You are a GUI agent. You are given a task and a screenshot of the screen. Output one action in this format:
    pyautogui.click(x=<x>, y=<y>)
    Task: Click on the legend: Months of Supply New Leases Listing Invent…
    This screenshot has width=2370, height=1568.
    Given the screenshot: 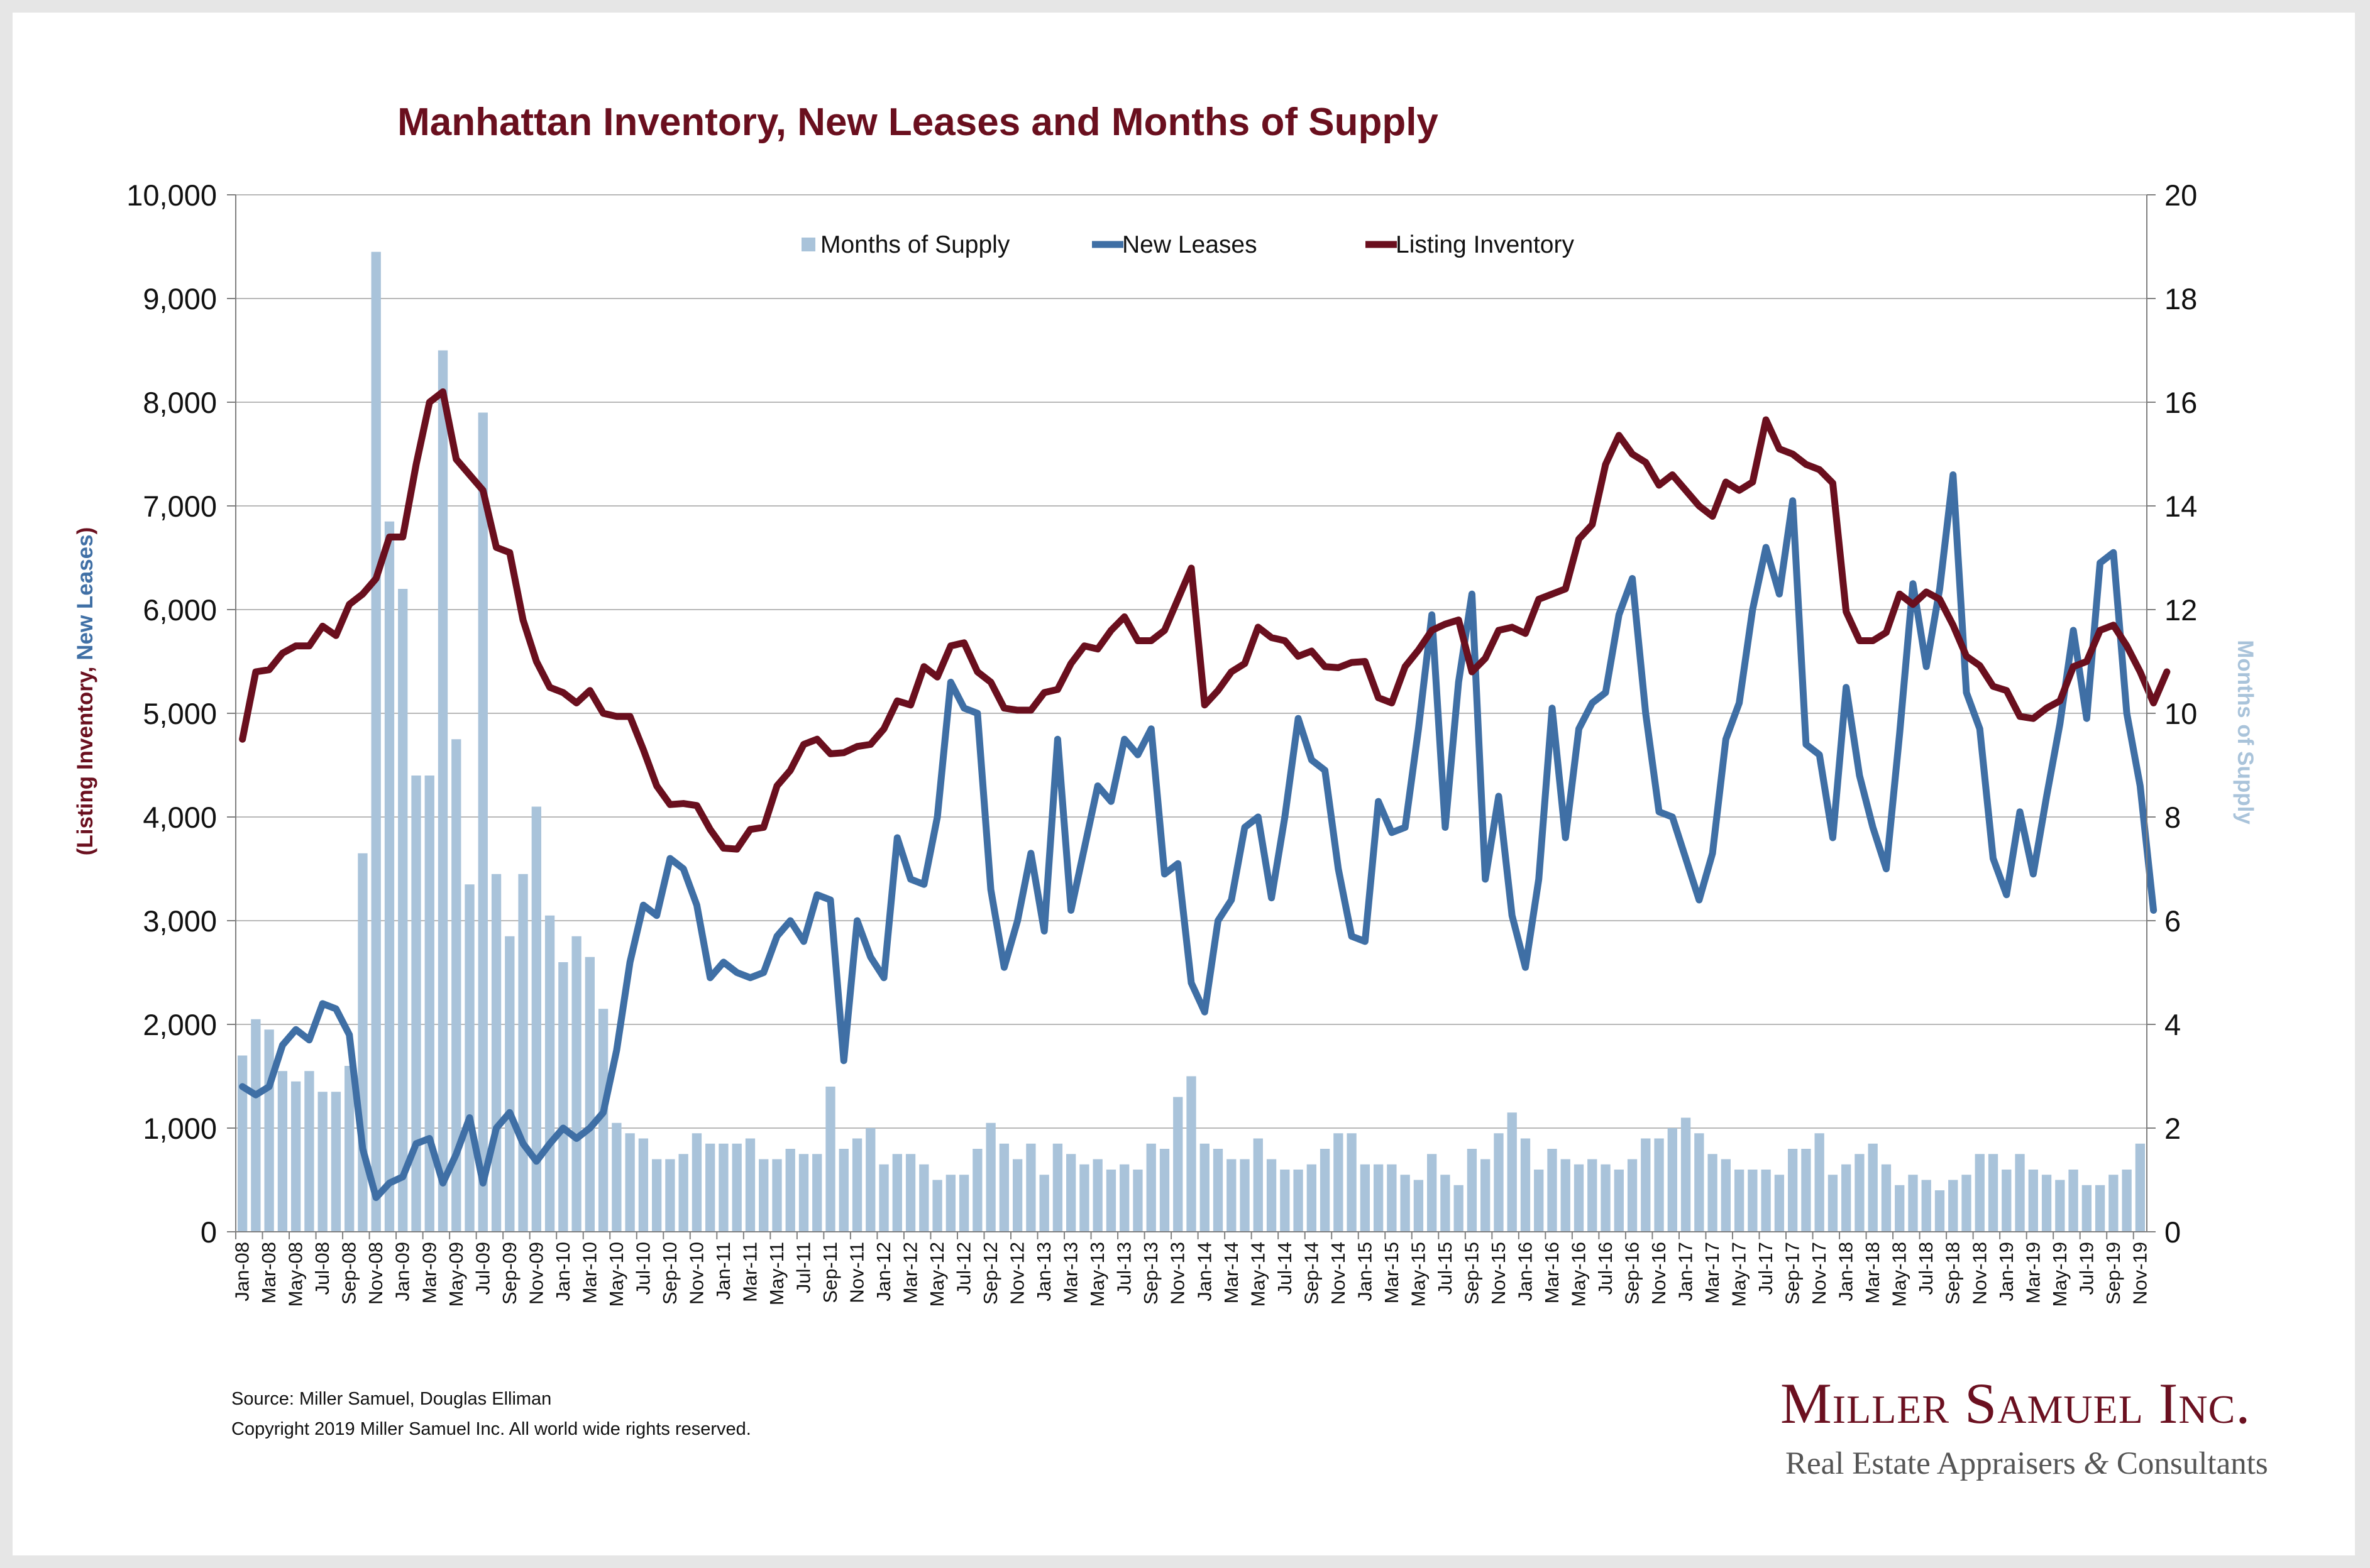 What is the action you would take?
    pyautogui.click(x=1188, y=244)
    